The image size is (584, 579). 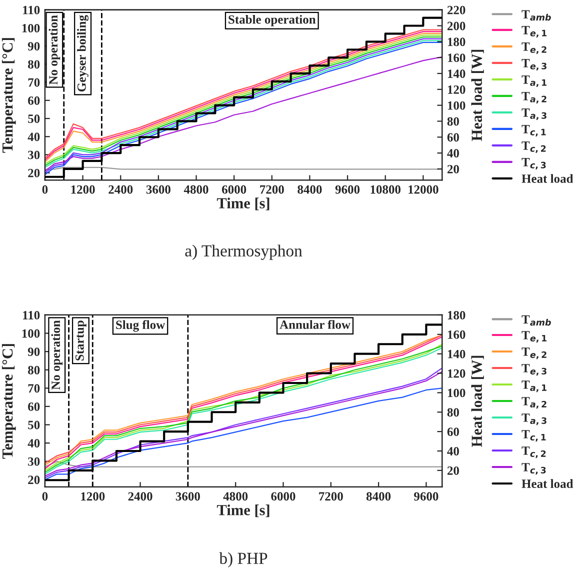 What do you see at coordinates (272, 20) in the screenshot?
I see `annotation: Stable operation` at bounding box center [272, 20].